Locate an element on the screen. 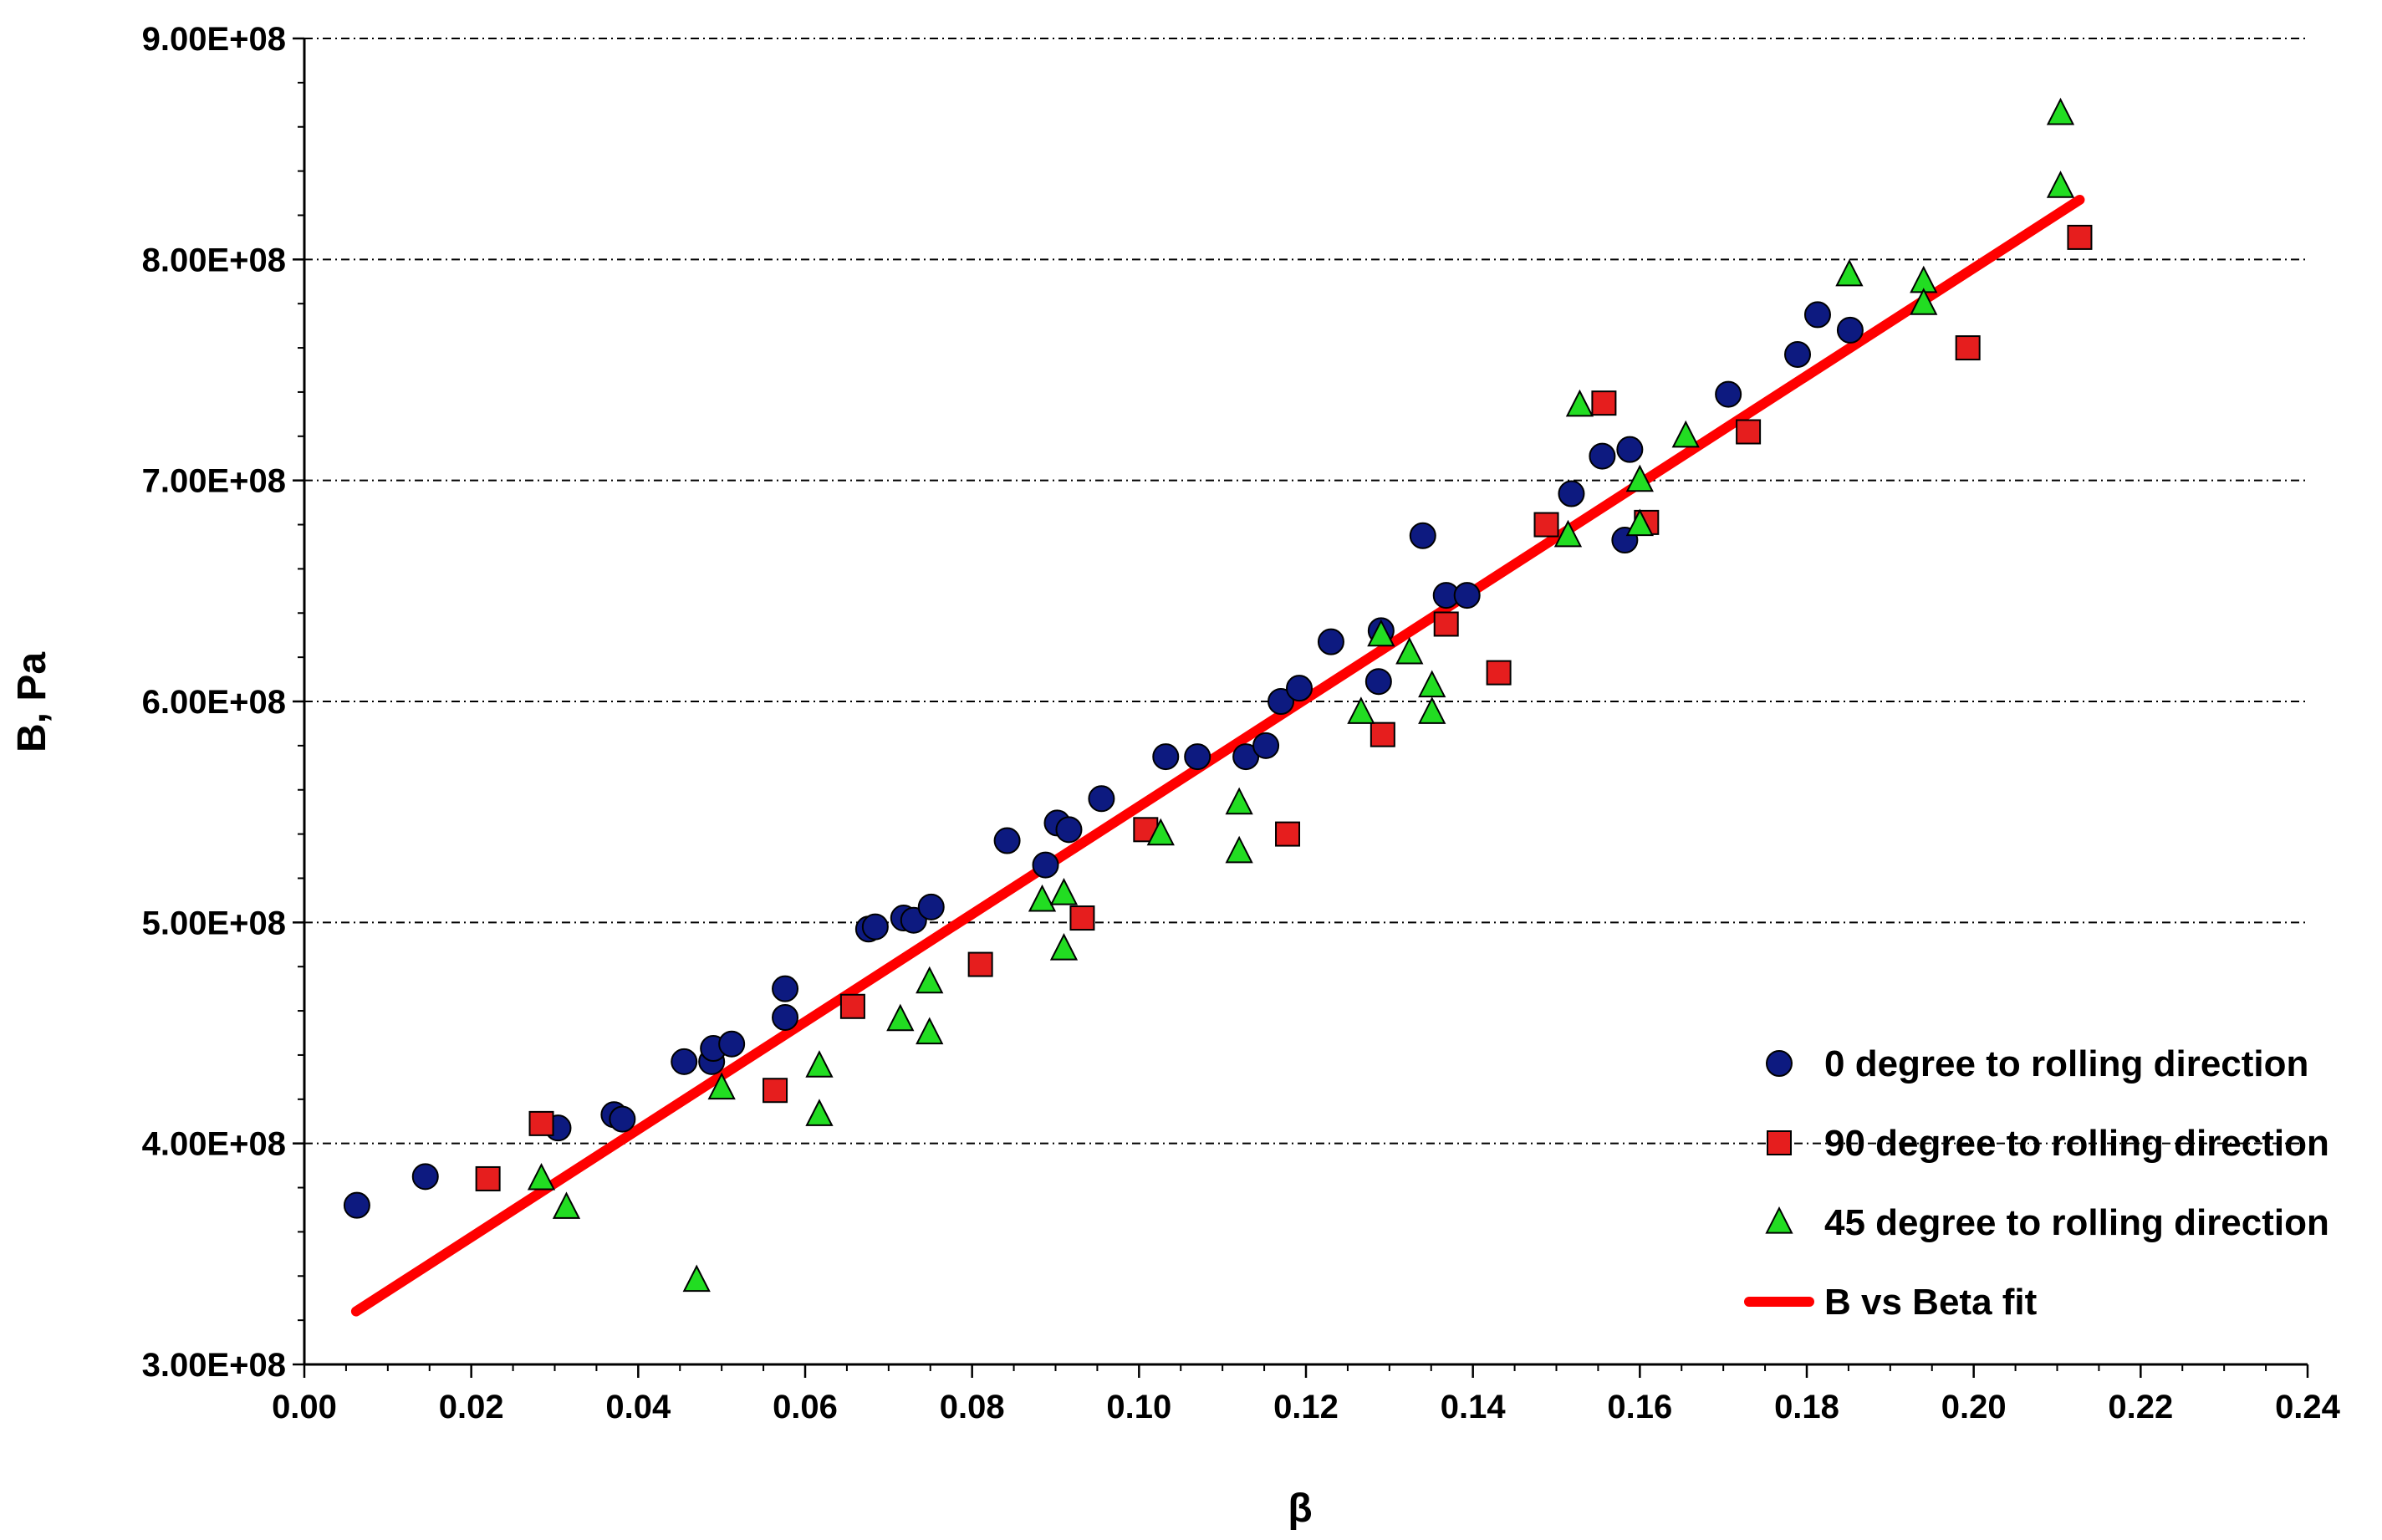 The image size is (2382, 1540). legend-item: B vs Beta fit is located at coordinates (1891, 1302).